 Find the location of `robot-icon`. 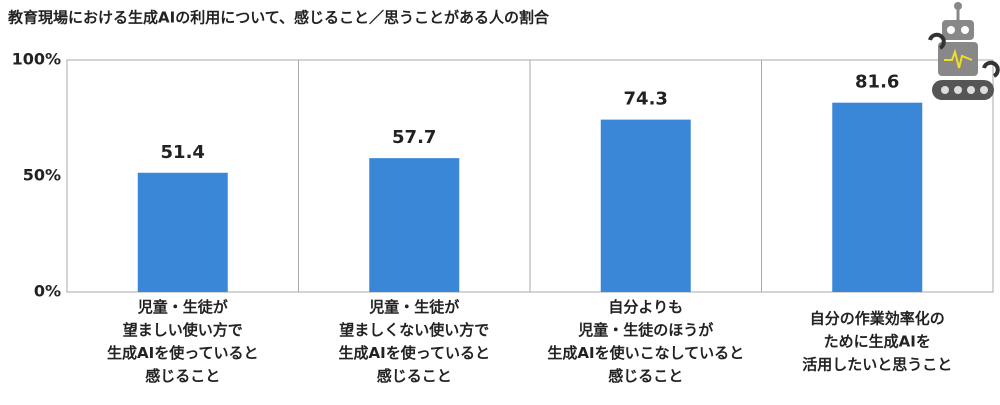

robot-icon is located at coordinates (964, 51).